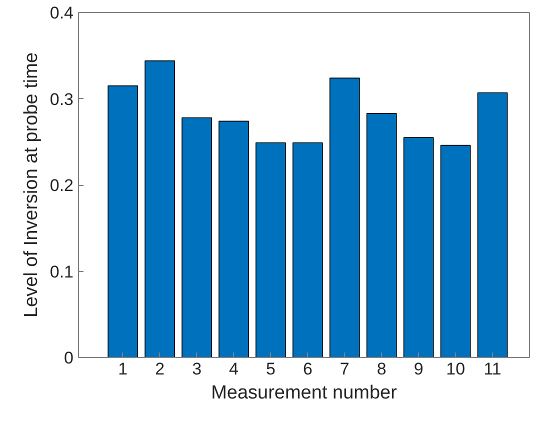 This screenshot has width=535, height=427. Describe the element at coordinates (69, 358) in the screenshot. I see `y-tick-label: 0` at that location.